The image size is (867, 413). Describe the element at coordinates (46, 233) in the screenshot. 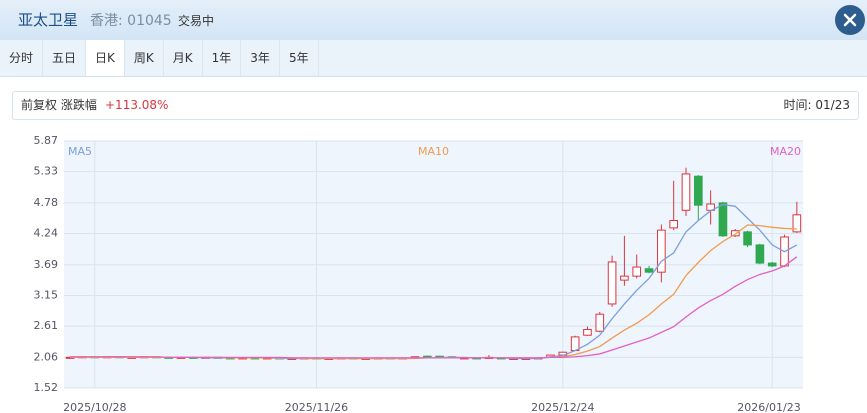

I see `y-tick-label: 4.24` at that location.